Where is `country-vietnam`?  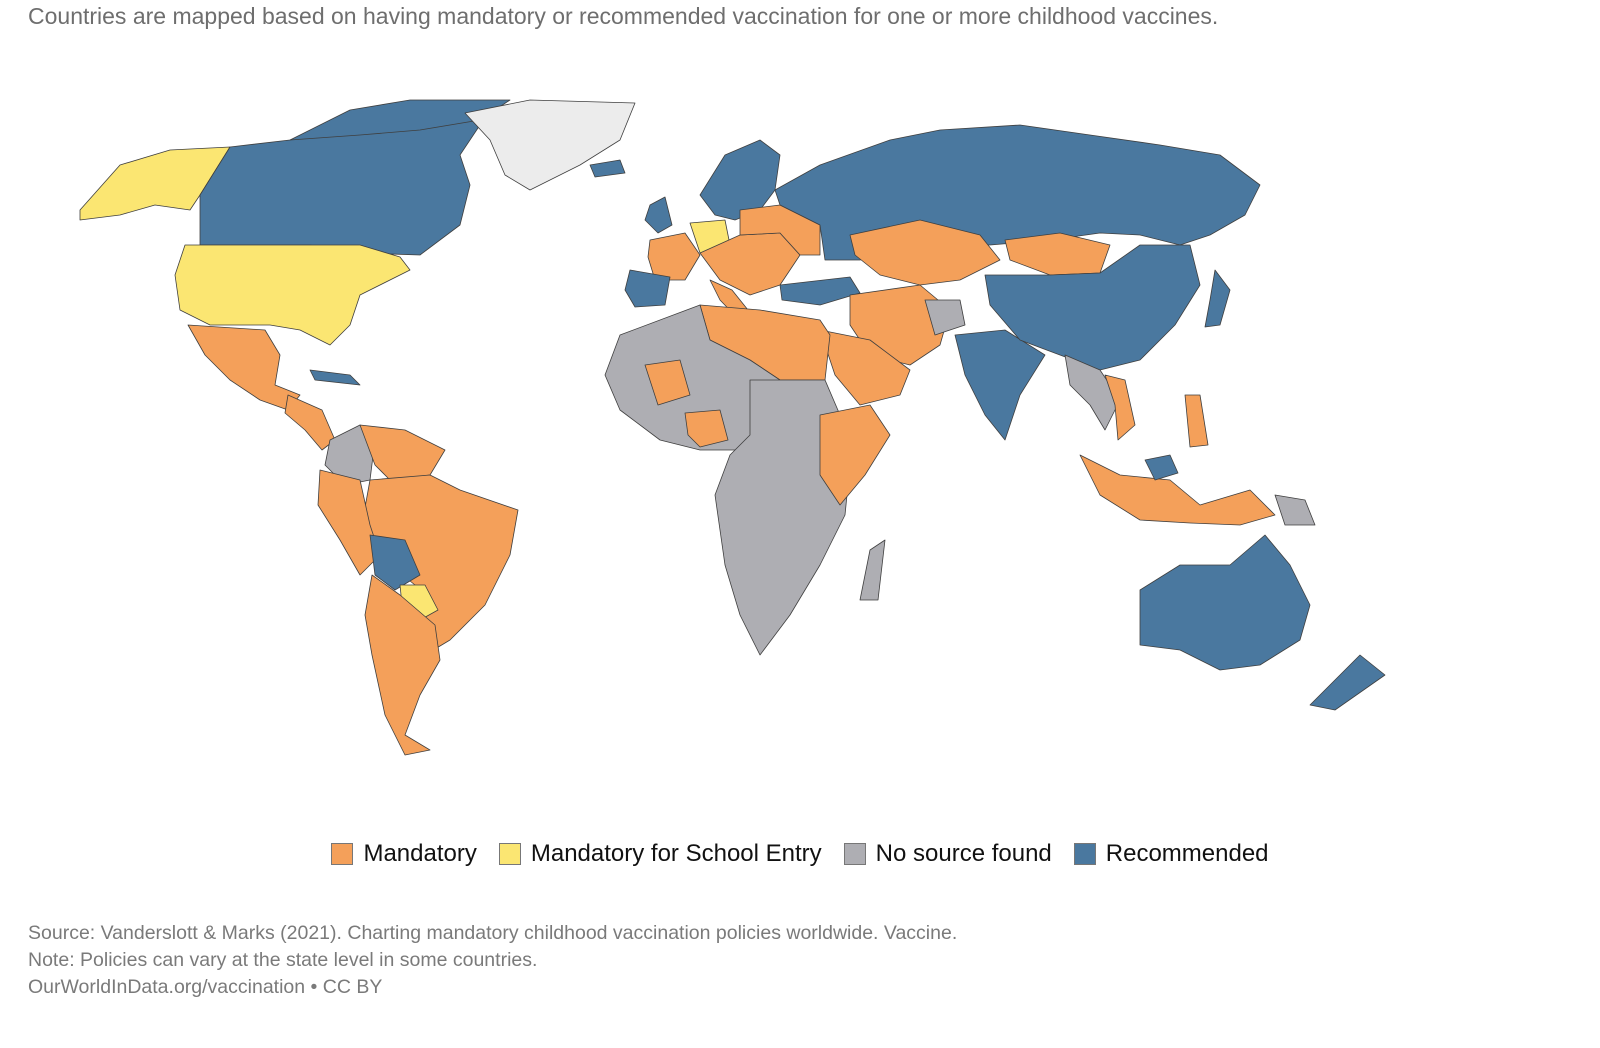
country-vietnam is located at coordinates (1120, 407).